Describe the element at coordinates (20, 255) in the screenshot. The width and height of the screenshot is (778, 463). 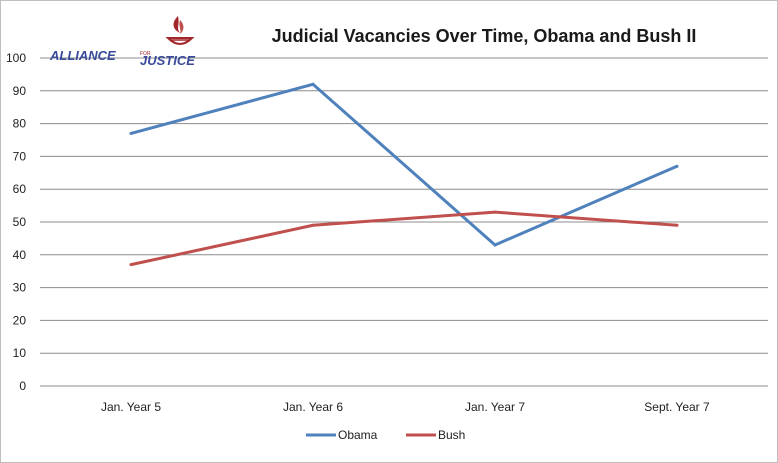
I see `y-tick-label: 40` at that location.